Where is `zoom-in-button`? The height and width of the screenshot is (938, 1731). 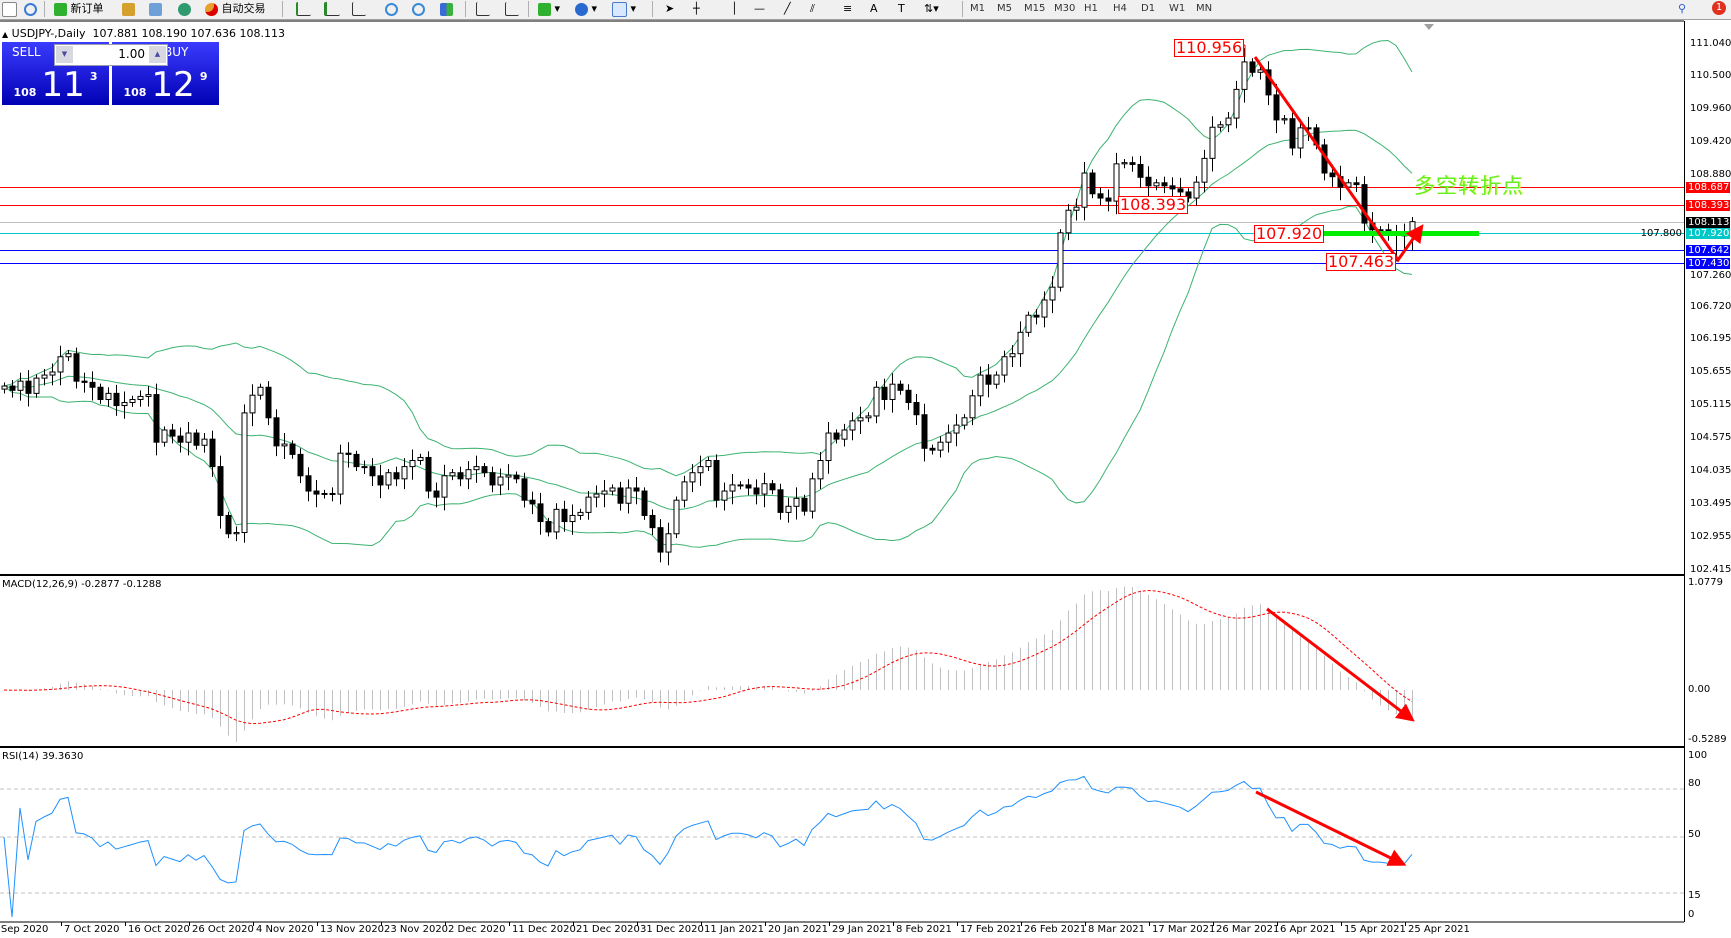 zoom-in-button is located at coordinates (391, 9).